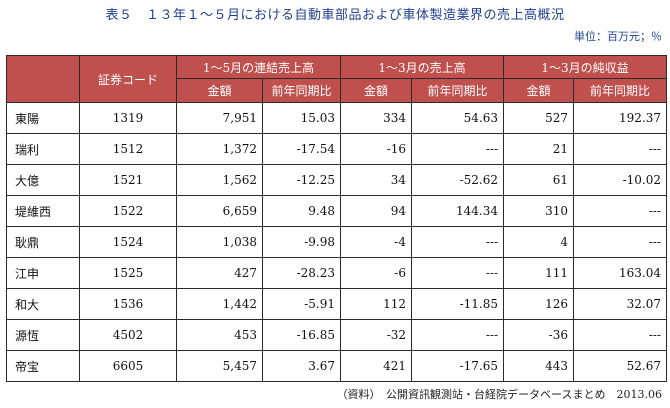 The height and width of the screenshot is (408, 670). I want to click on cell-net-income-yoy: 52.67, so click(620, 366).